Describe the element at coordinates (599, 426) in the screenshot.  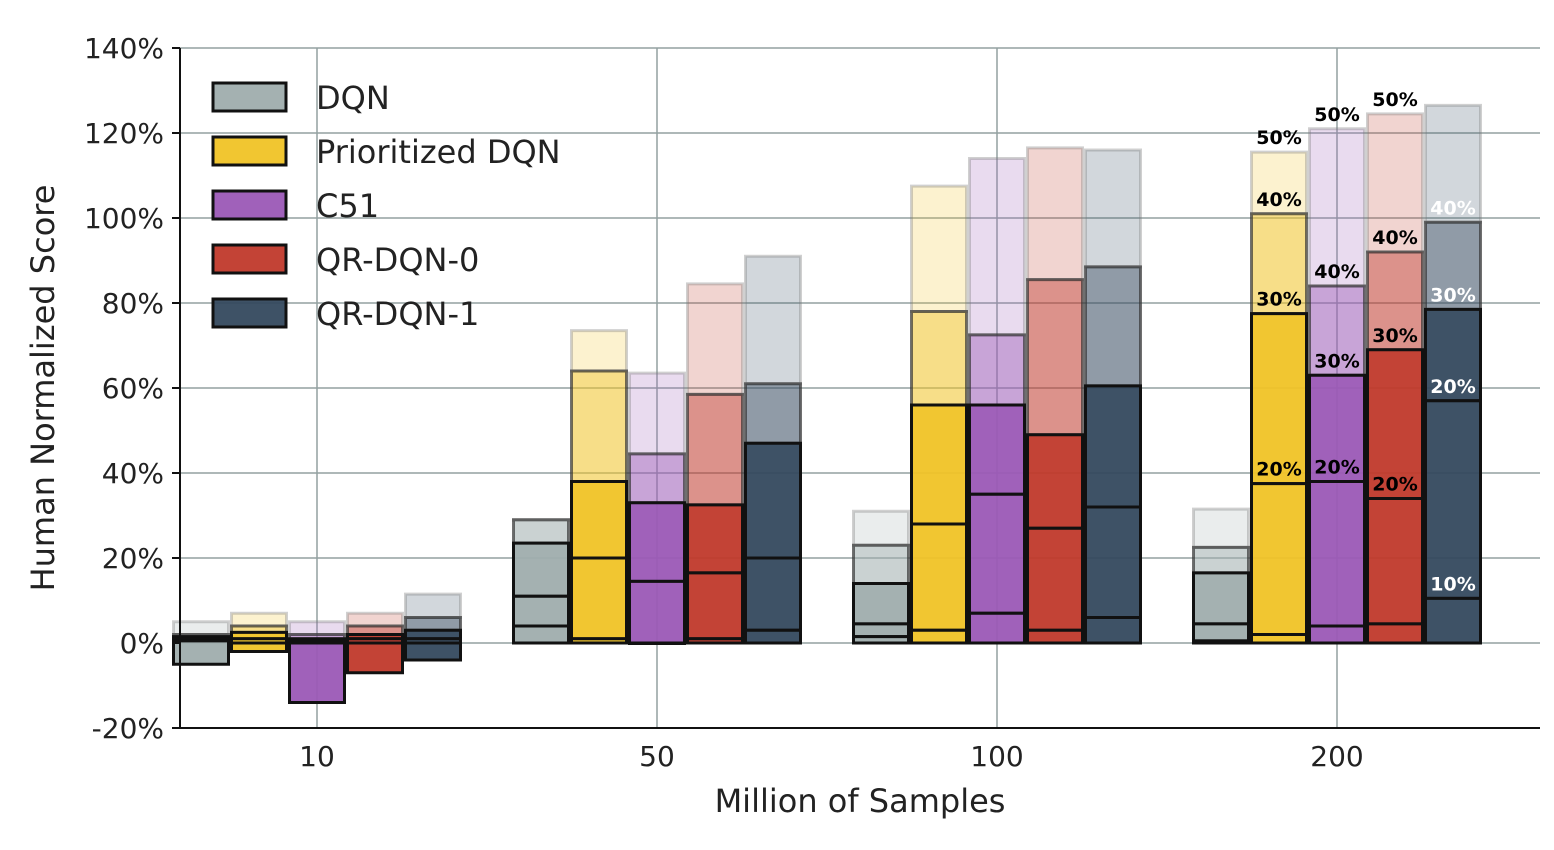
I see `bar-segment-prioritized-dqn-50-p4` at that location.